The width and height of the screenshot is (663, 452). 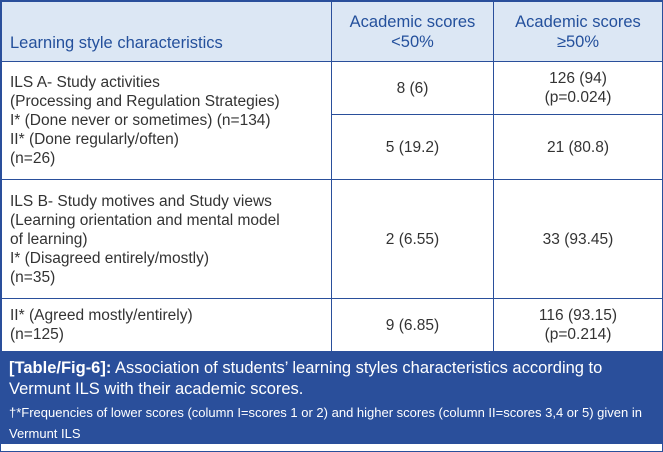 I want to click on header-characteristics: Learning style characteristics, so click(x=166, y=31).